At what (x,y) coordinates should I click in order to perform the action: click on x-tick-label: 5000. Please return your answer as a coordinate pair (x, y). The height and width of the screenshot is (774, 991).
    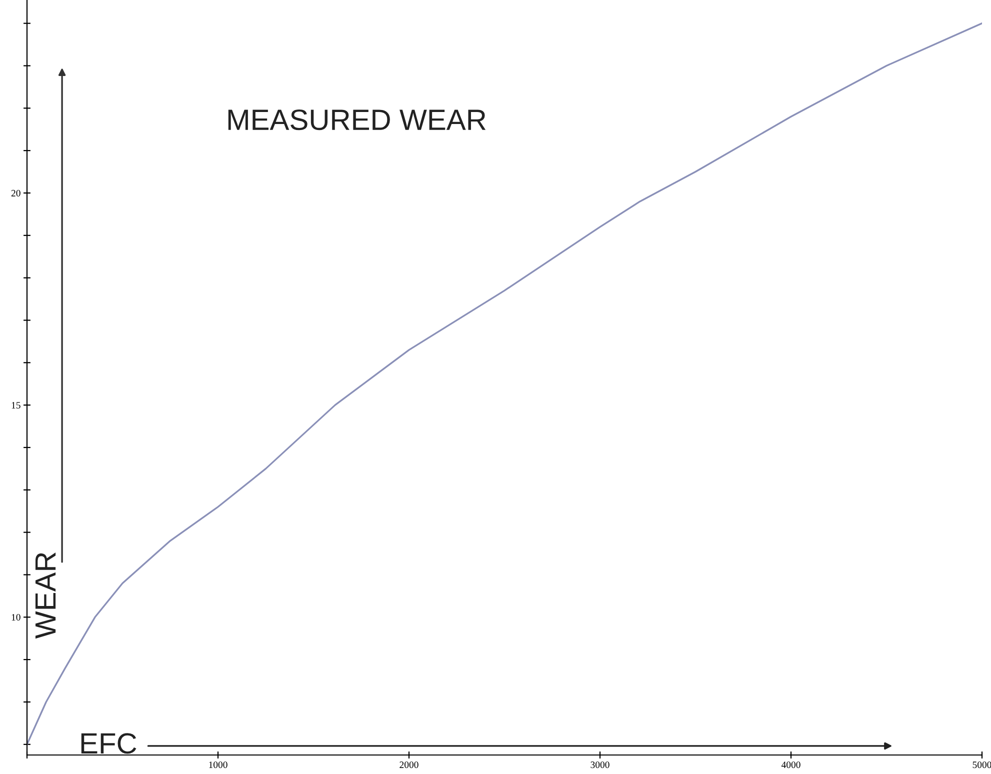
    Looking at the image, I should click on (981, 765).